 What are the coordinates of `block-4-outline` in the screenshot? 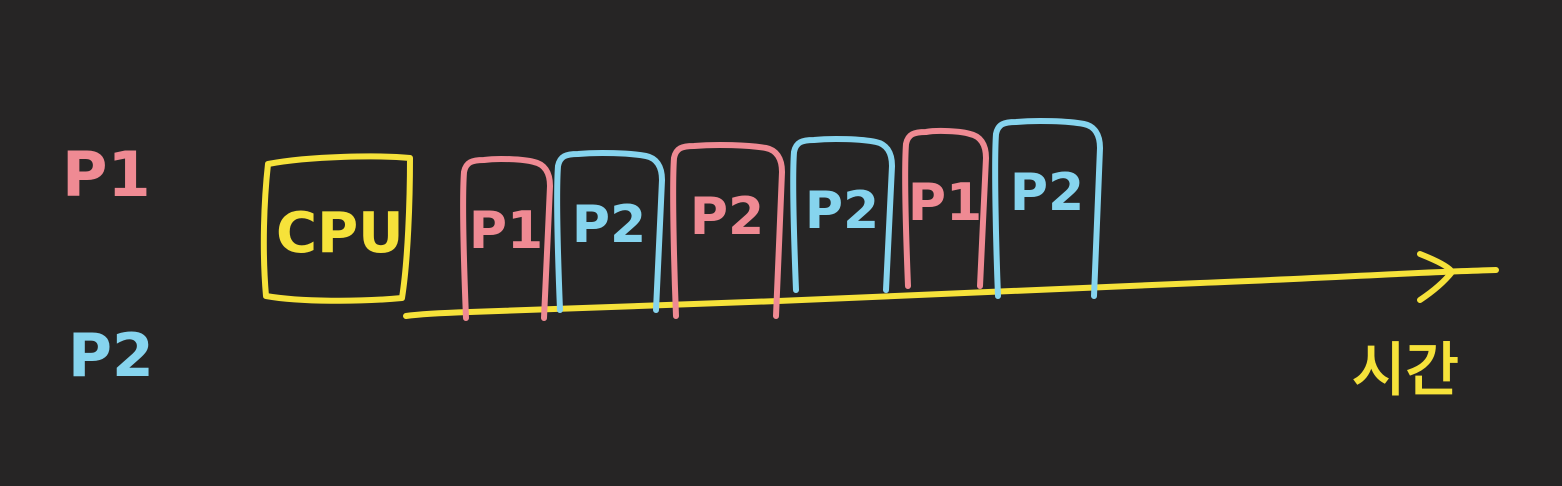 It's located at (842, 214).